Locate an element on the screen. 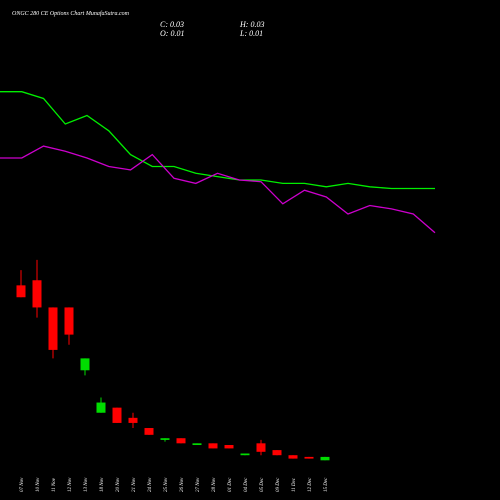 This screenshot has width=500, height=500. ohlc-high: H: 0.03 is located at coordinates (251, 24).